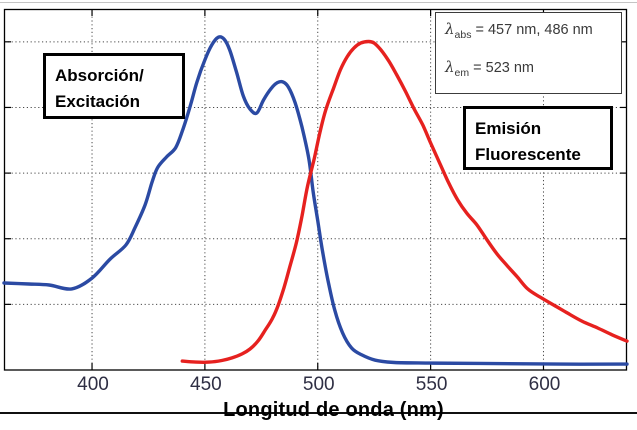 The height and width of the screenshot is (430, 637). I want to click on lambda-em-value: = 523 nm, so click(501, 67).